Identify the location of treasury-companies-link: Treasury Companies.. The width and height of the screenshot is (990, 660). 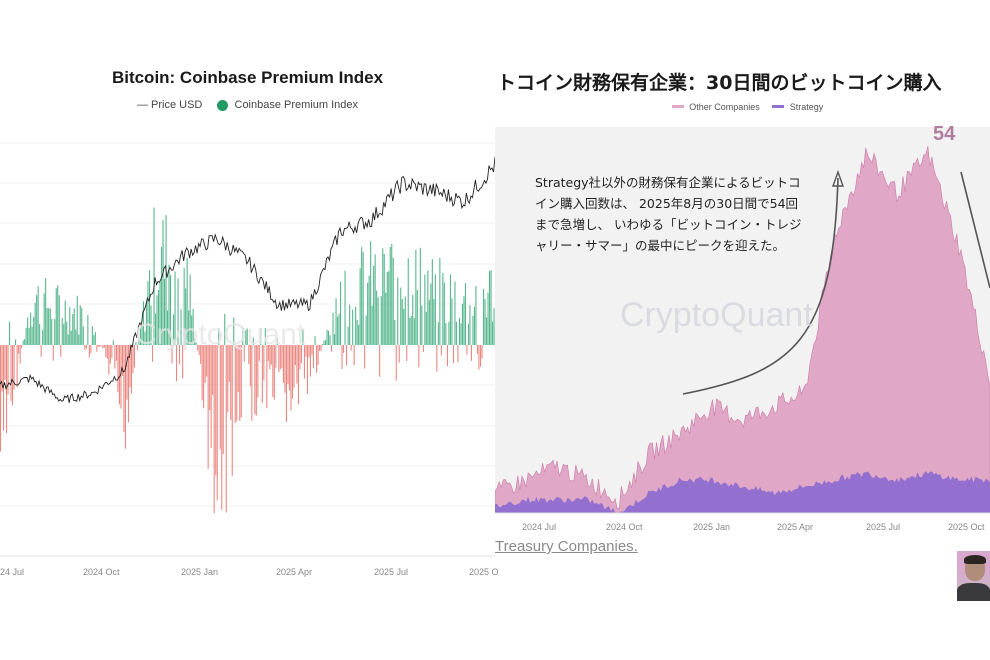
(566, 546).